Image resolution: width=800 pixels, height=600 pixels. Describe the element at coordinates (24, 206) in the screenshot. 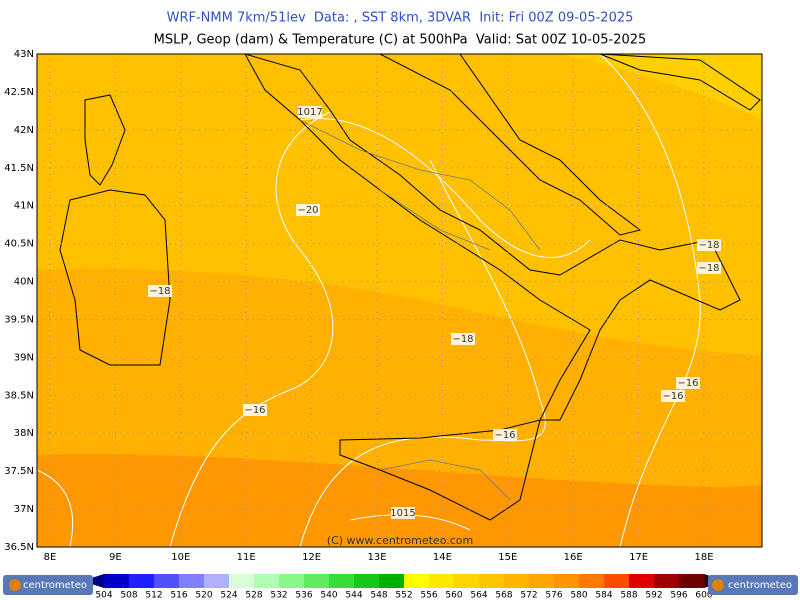

I see `lat-label: 41N` at that location.